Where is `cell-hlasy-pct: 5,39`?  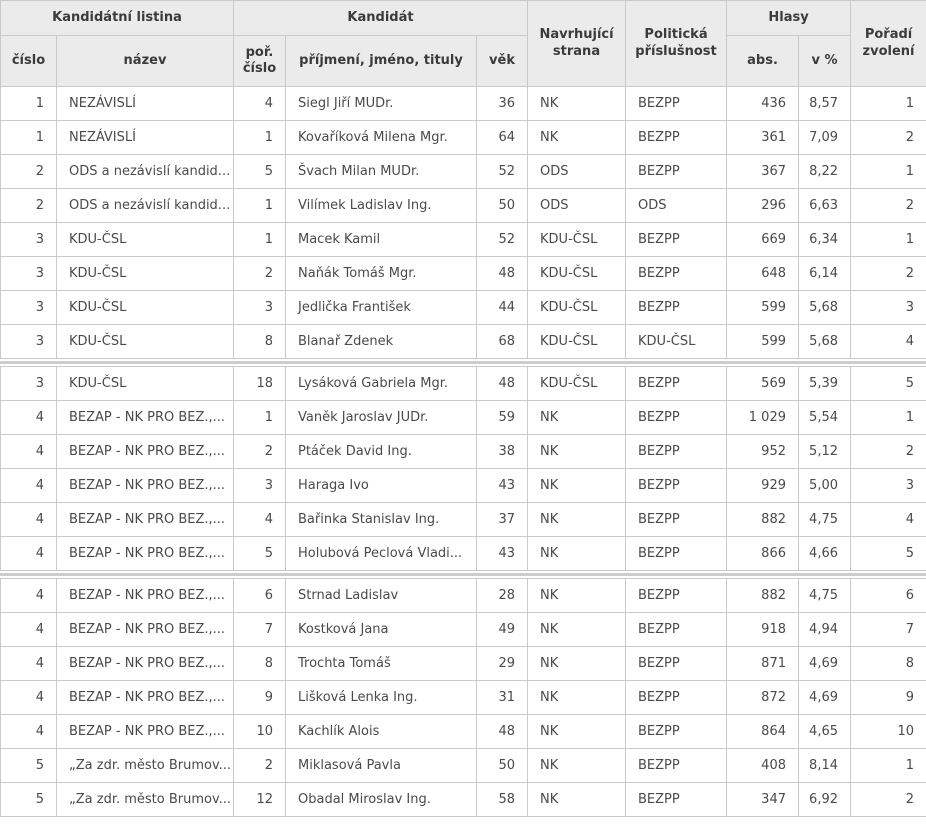
cell-hlasy-pct: 5,39 is located at coordinates (824, 383).